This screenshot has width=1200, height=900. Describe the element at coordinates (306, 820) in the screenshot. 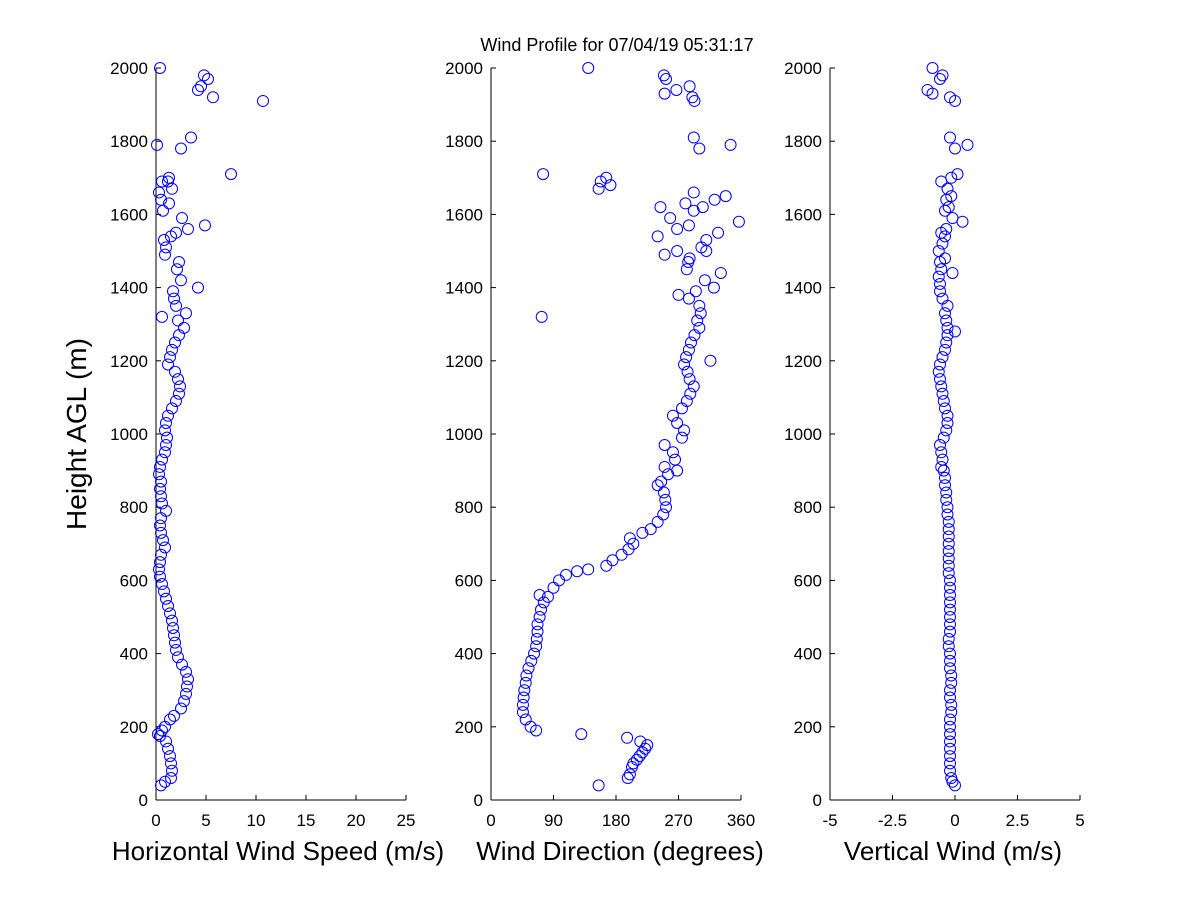

I see `x-tick-label: 15` at that location.